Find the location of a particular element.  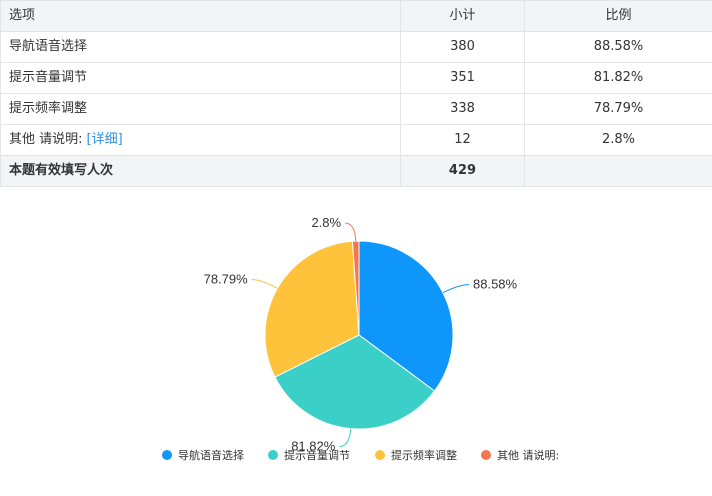

table-header-row: 选项 小计 比例 is located at coordinates (356, 16).